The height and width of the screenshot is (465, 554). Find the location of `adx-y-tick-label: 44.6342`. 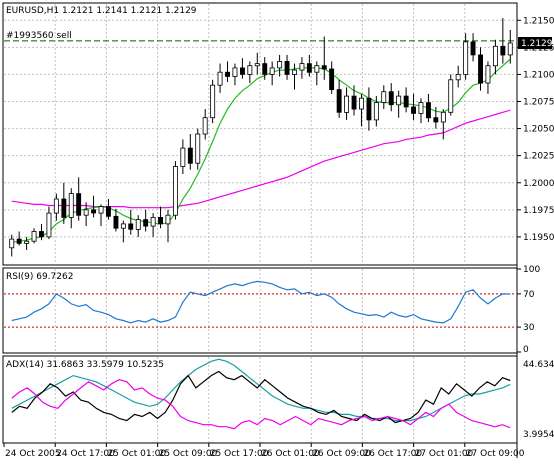

adx-y-tick-label: 44.6342 is located at coordinates (538, 365).